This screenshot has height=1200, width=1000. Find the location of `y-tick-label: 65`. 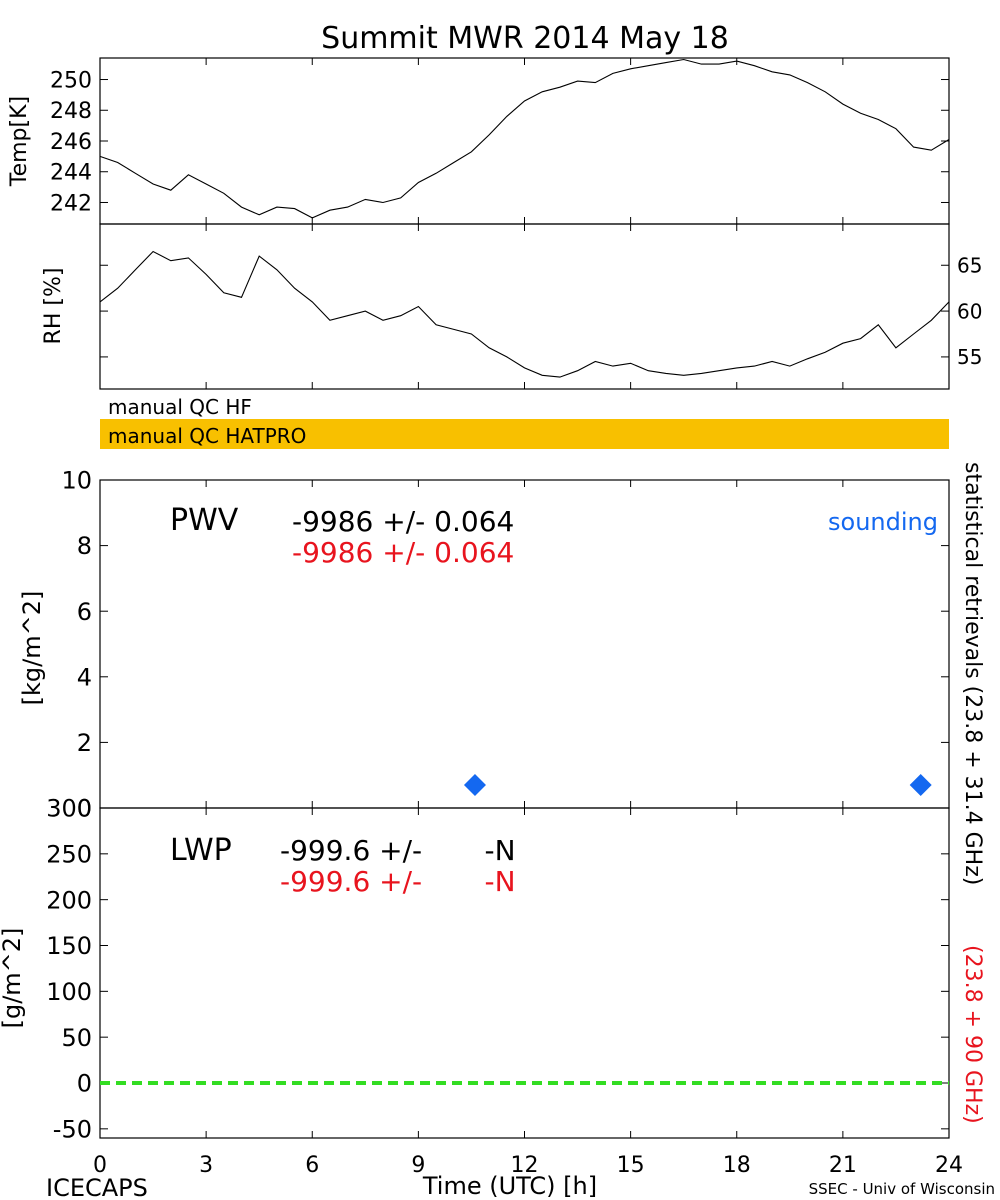

y-tick-label: 65 is located at coordinates (969, 265).